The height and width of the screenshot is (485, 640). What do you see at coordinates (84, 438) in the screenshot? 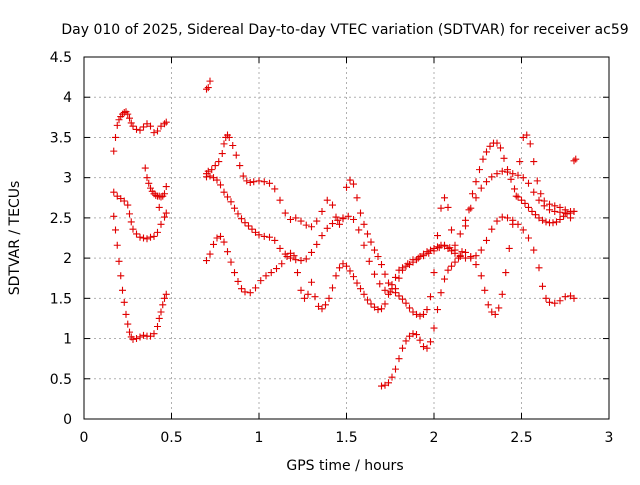
I see `x-tick-label: 0` at bounding box center [84, 438].